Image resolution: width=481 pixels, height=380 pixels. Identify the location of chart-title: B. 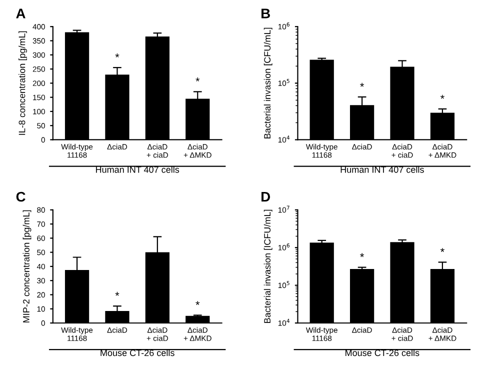
(266, 13).